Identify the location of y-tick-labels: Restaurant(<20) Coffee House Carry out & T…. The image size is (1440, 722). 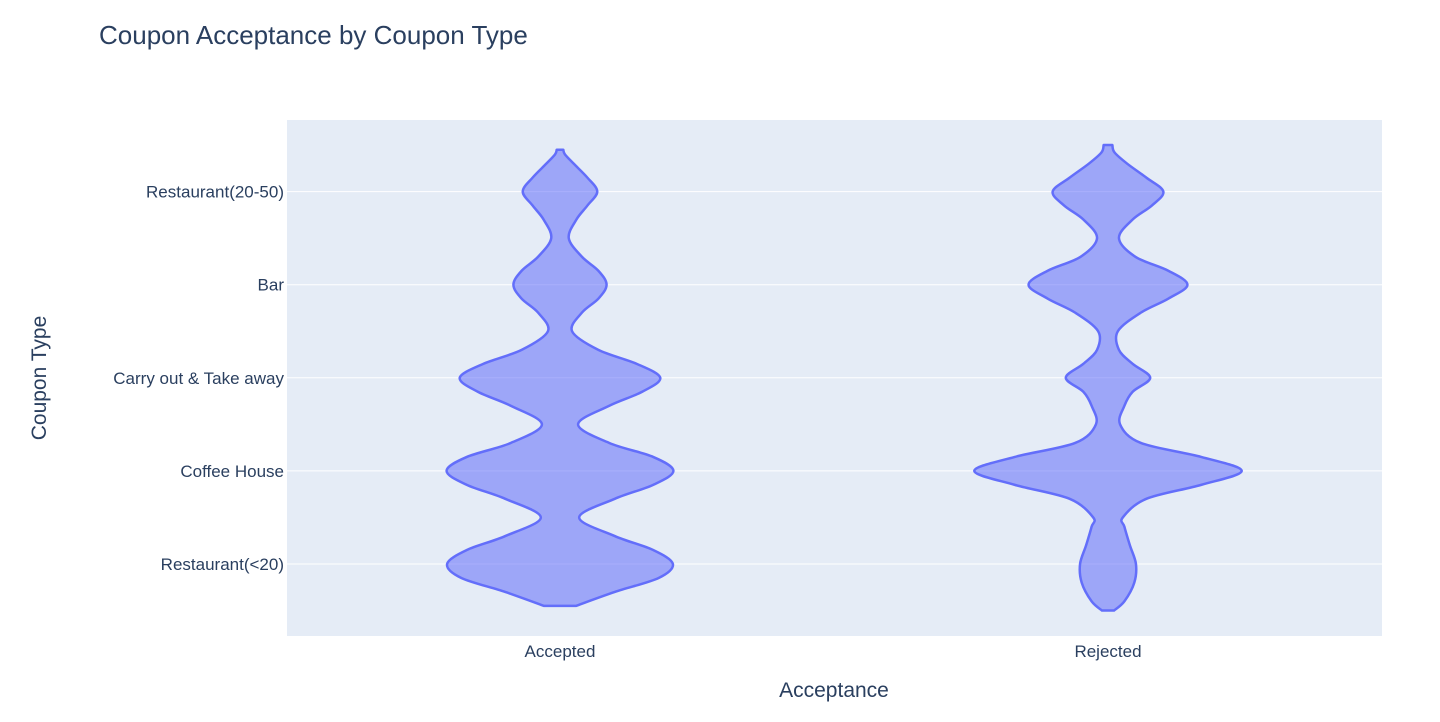
(198, 378).